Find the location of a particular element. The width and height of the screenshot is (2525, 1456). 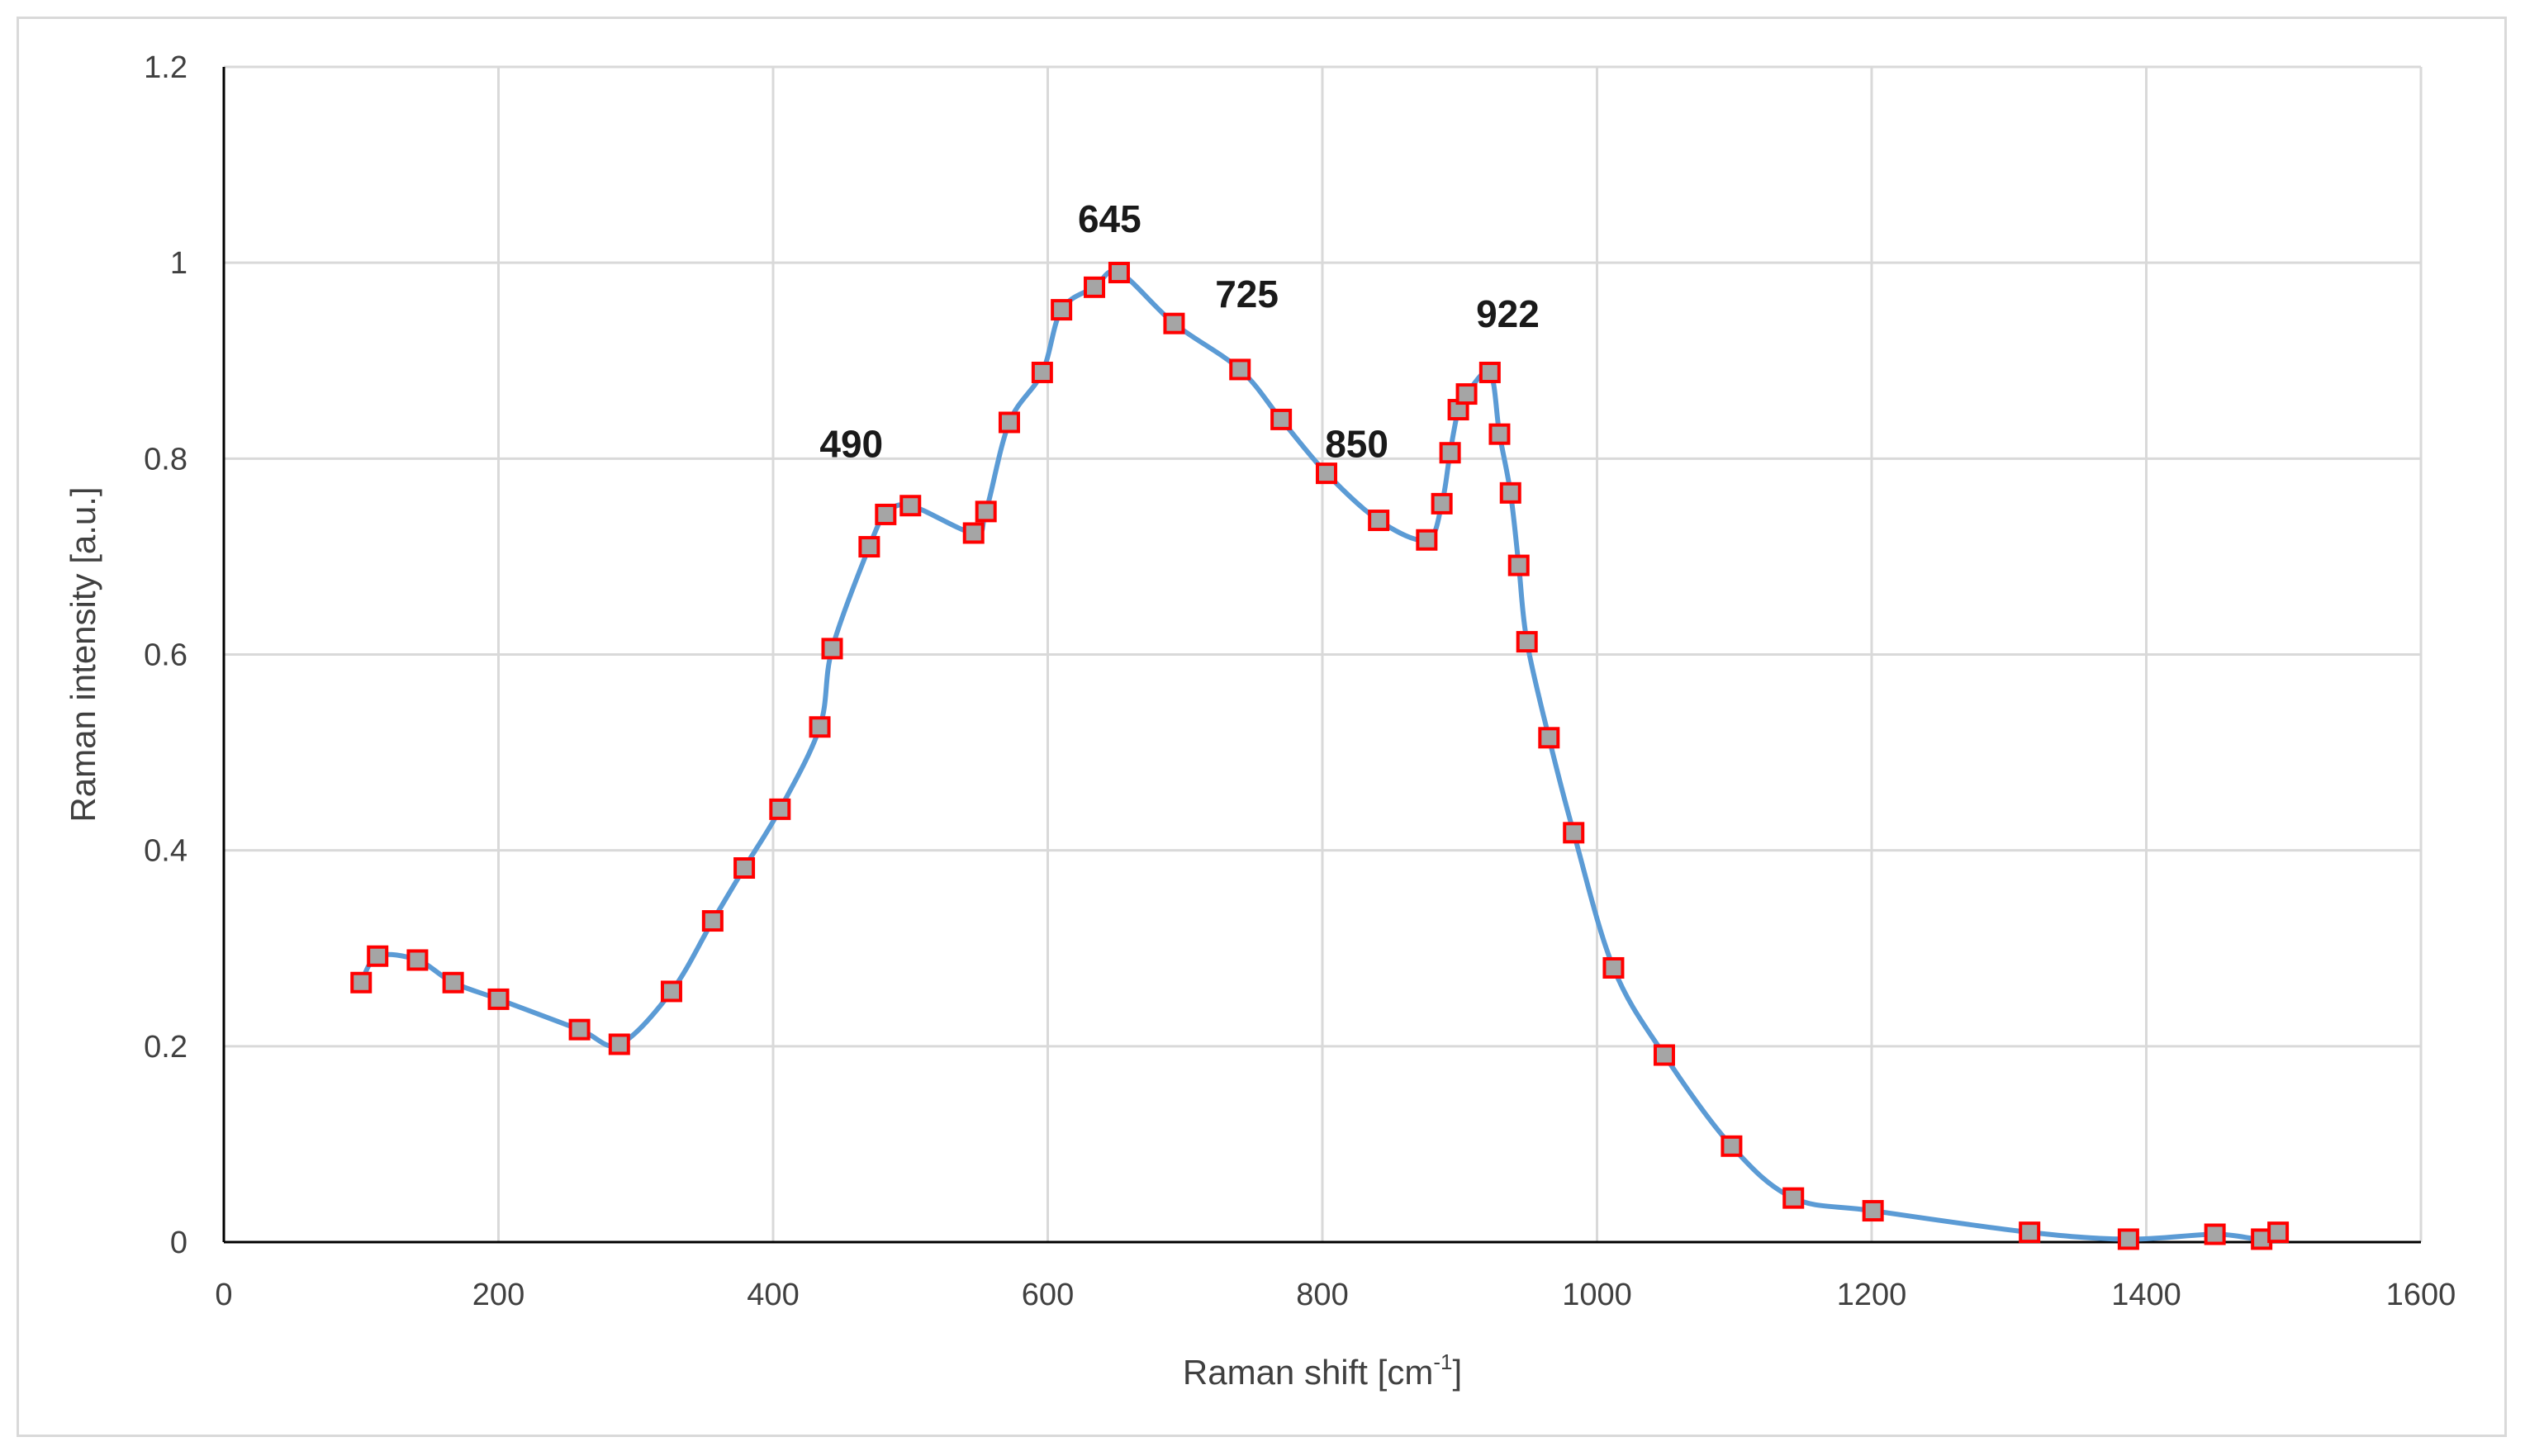

y-axis-title: Raman intensity [a.u.] is located at coordinates (83, 654).